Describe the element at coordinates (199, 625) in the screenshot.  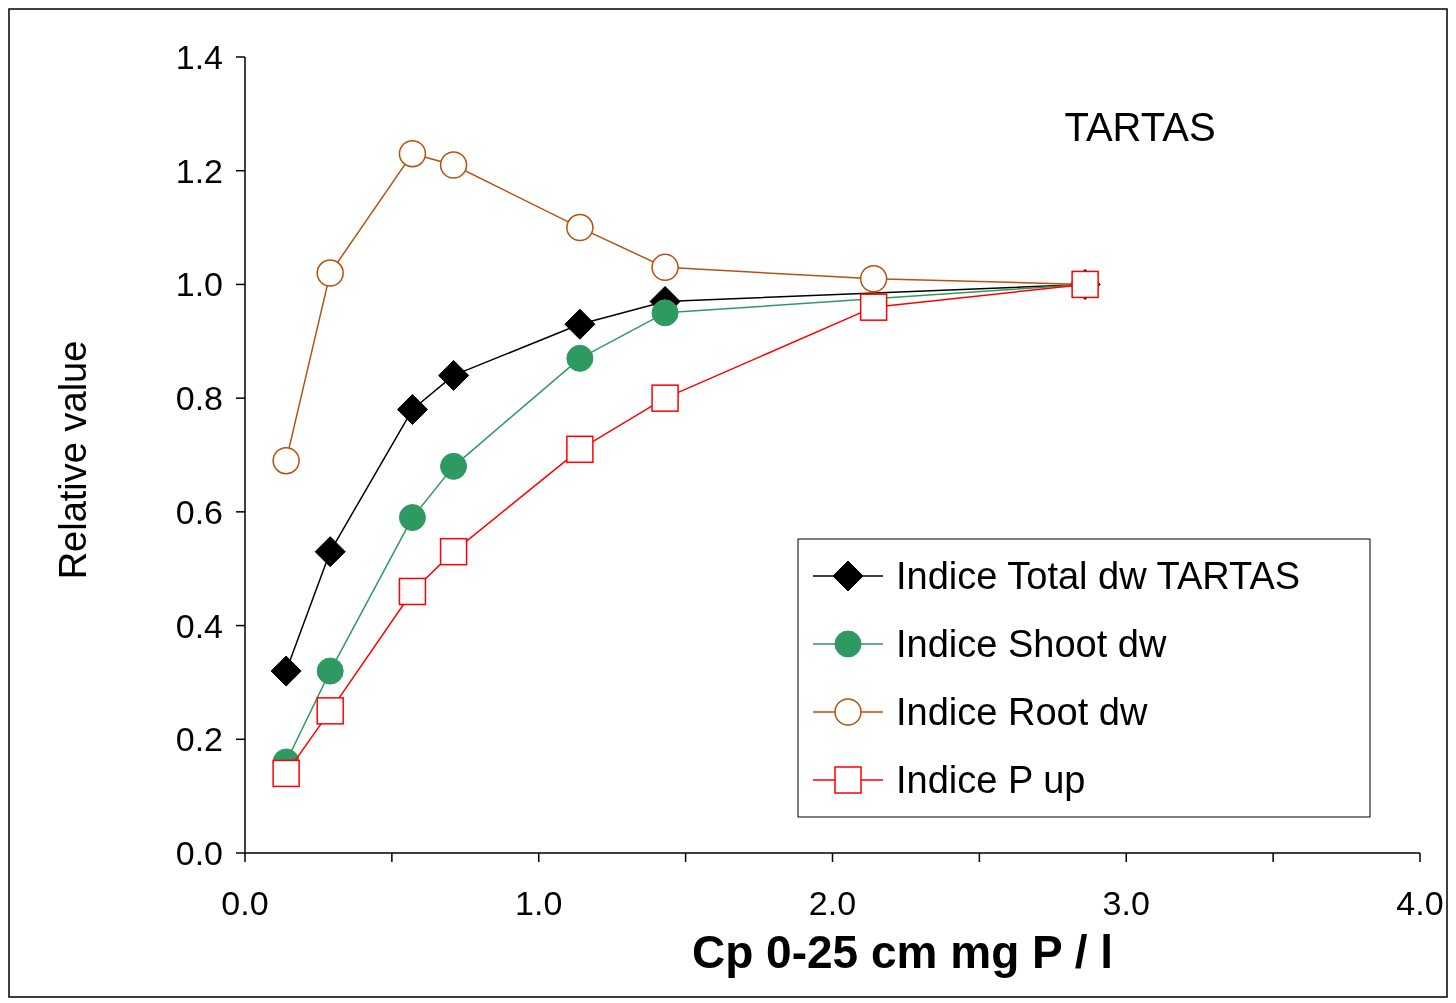
I see `y-tick-label: 0.4` at that location.